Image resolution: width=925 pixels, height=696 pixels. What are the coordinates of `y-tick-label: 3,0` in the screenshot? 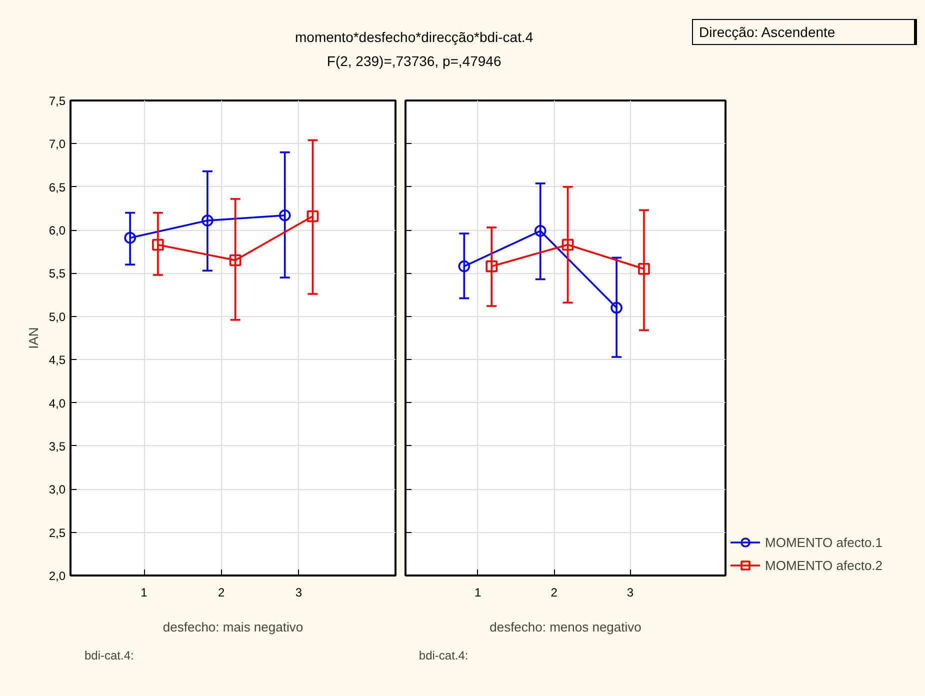 It's located at (57, 489).